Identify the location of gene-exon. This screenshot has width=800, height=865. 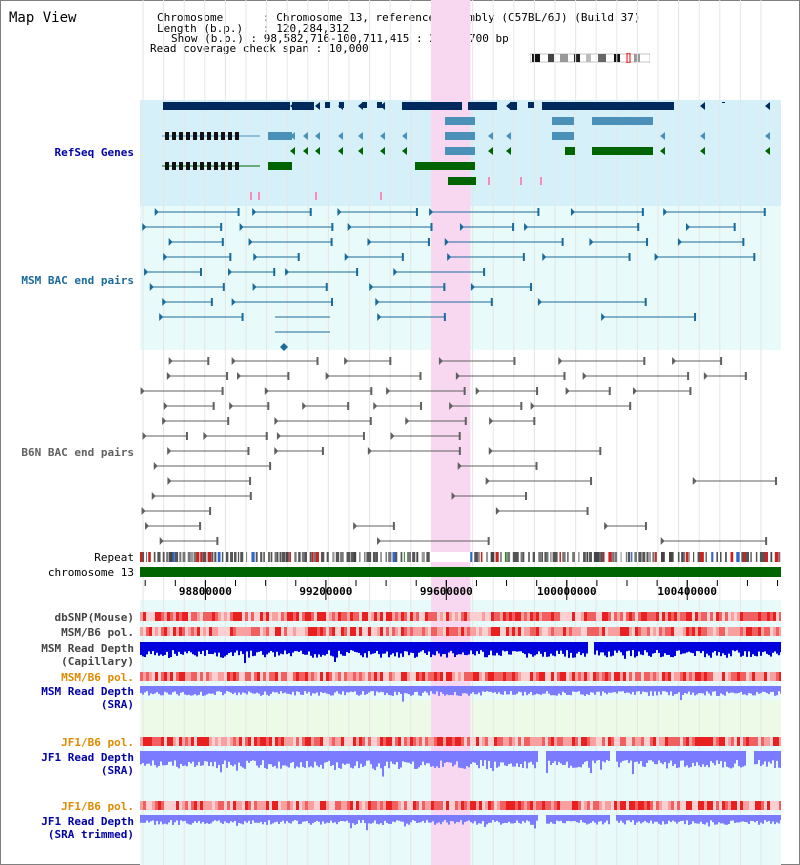
(443, 106).